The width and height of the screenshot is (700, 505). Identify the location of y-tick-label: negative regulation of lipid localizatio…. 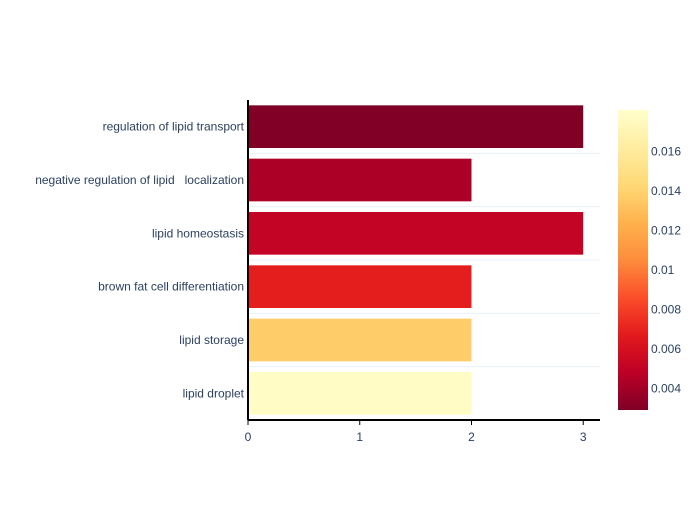
(139, 180).